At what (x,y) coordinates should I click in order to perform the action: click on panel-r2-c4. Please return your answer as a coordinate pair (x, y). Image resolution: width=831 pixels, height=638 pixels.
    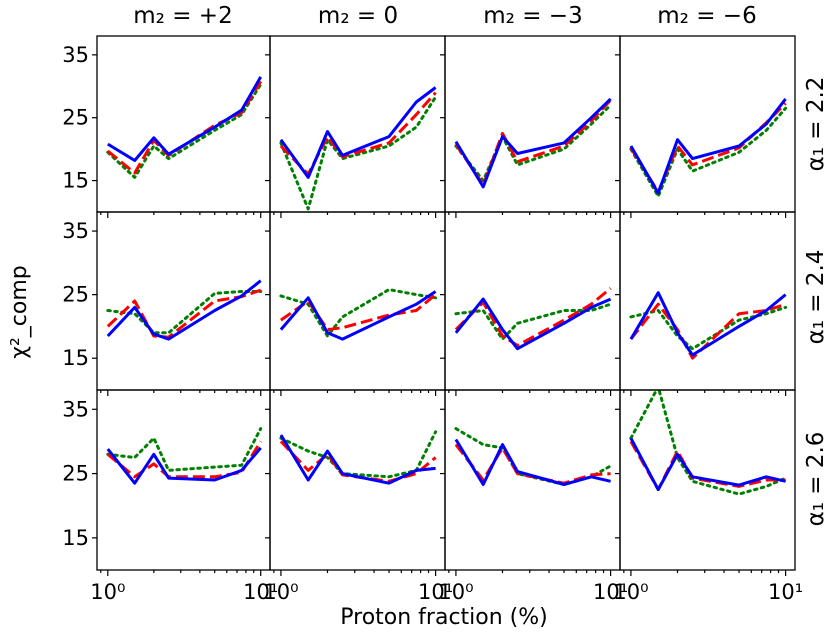
    Looking at the image, I should click on (705, 303).